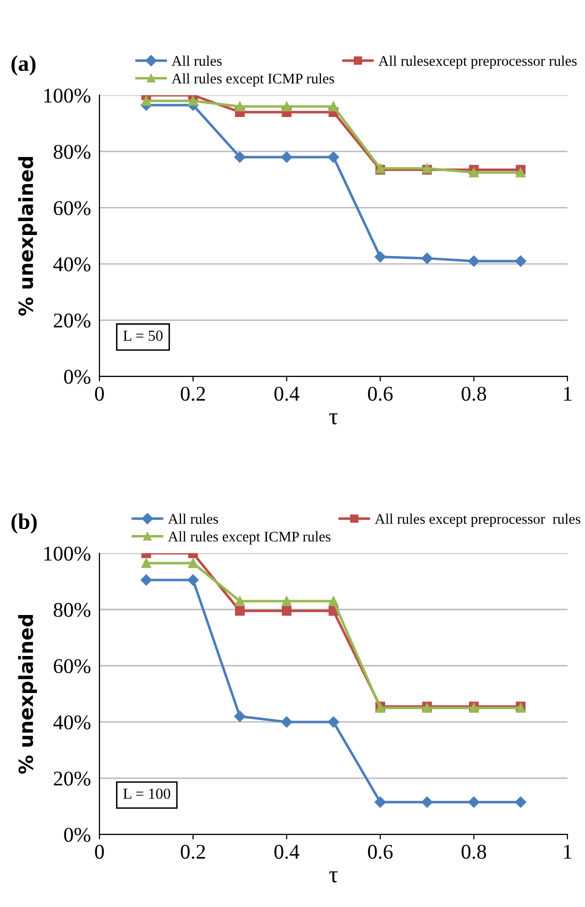  I want to click on annotation: L = 50, so click(143, 335).